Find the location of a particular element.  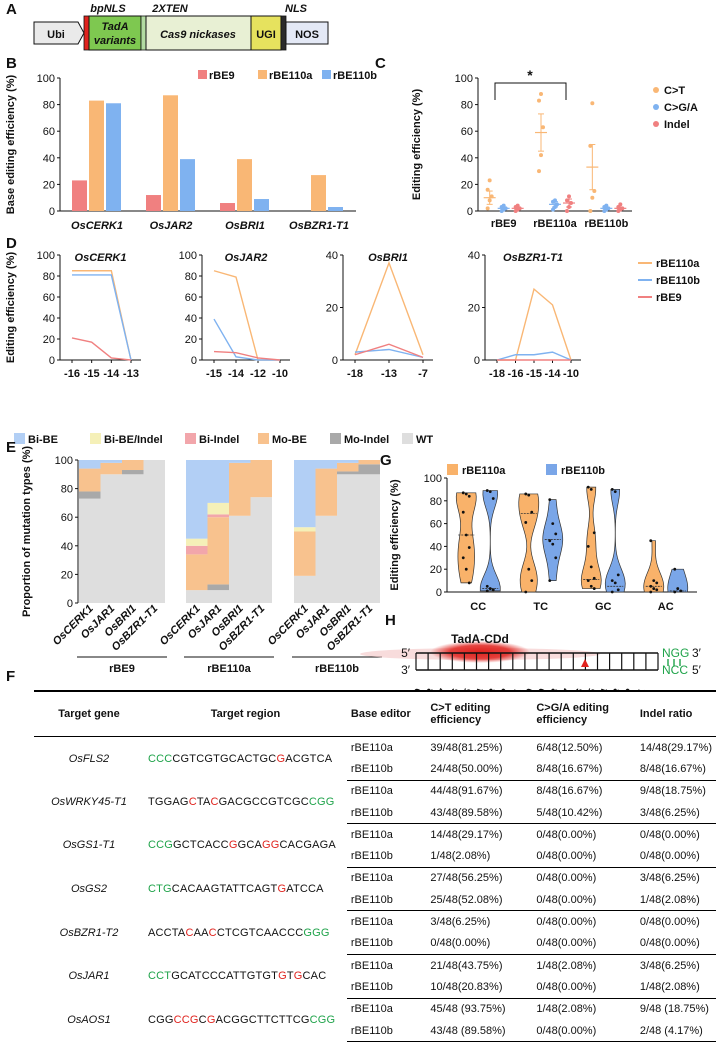

h-left-bottom: 3′ is located at coordinates (406, 670).